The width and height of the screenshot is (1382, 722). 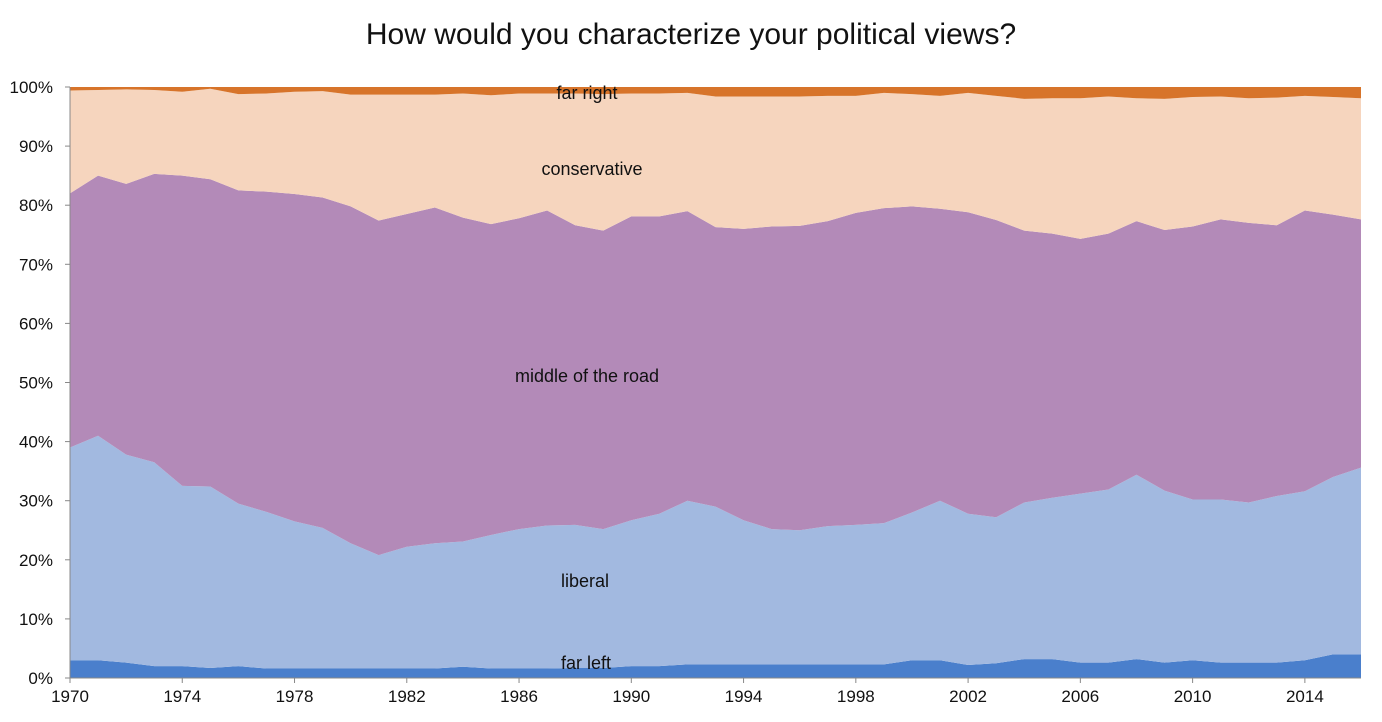 What do you see at coordinates (407, 696) in the screenshot?
I see `x-tick-label: 1982` at bounding box center [407, 696].